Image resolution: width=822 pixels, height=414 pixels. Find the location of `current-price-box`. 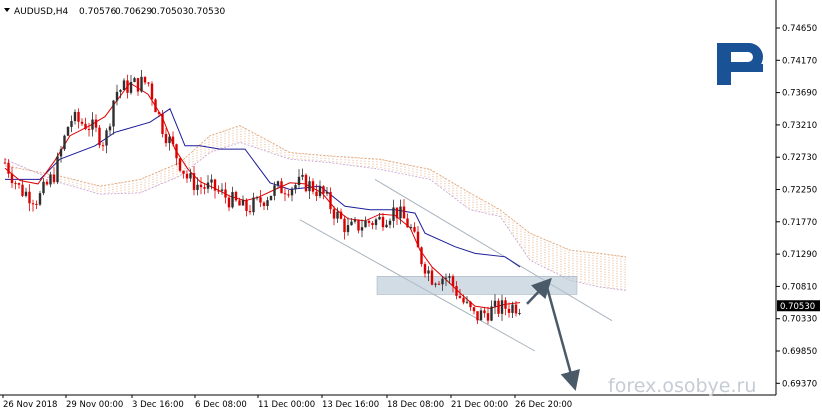

current-price-box is located at coordinates (798, 306).